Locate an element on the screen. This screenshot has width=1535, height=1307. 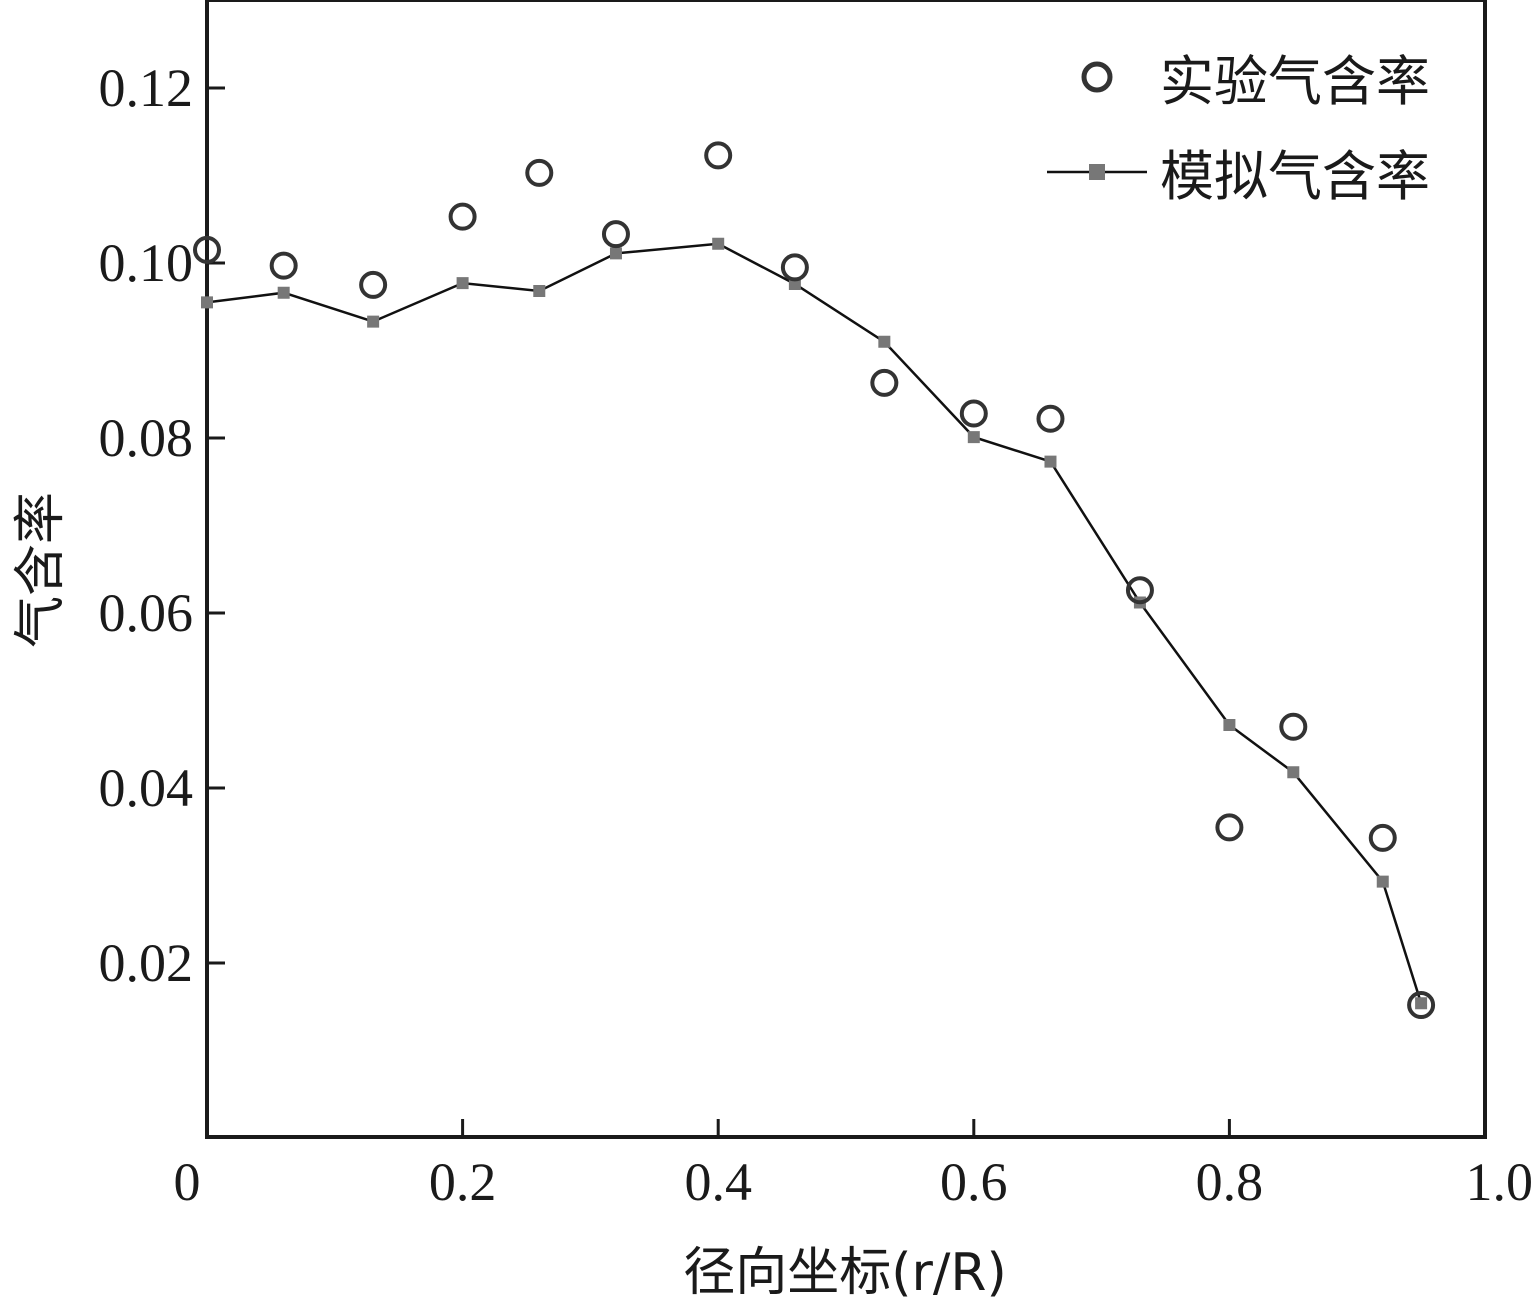
y-tick-label: 0.02 is located at coordinates (146, 963).